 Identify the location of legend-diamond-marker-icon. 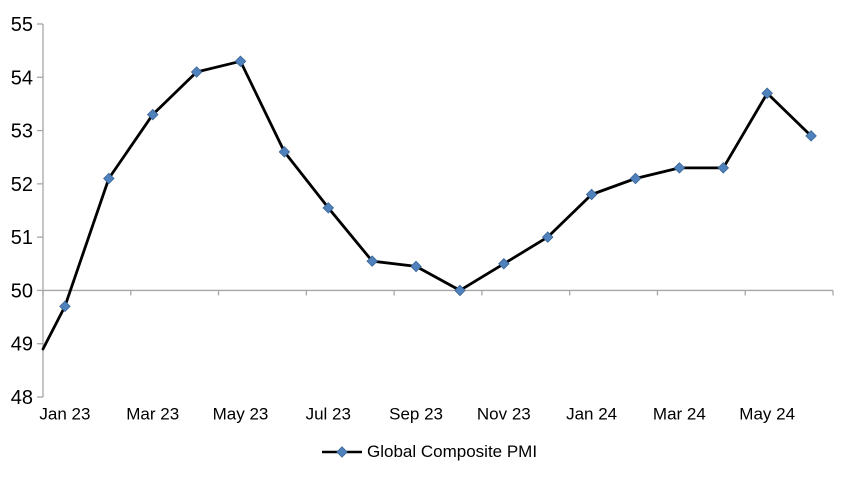
(342, 451).